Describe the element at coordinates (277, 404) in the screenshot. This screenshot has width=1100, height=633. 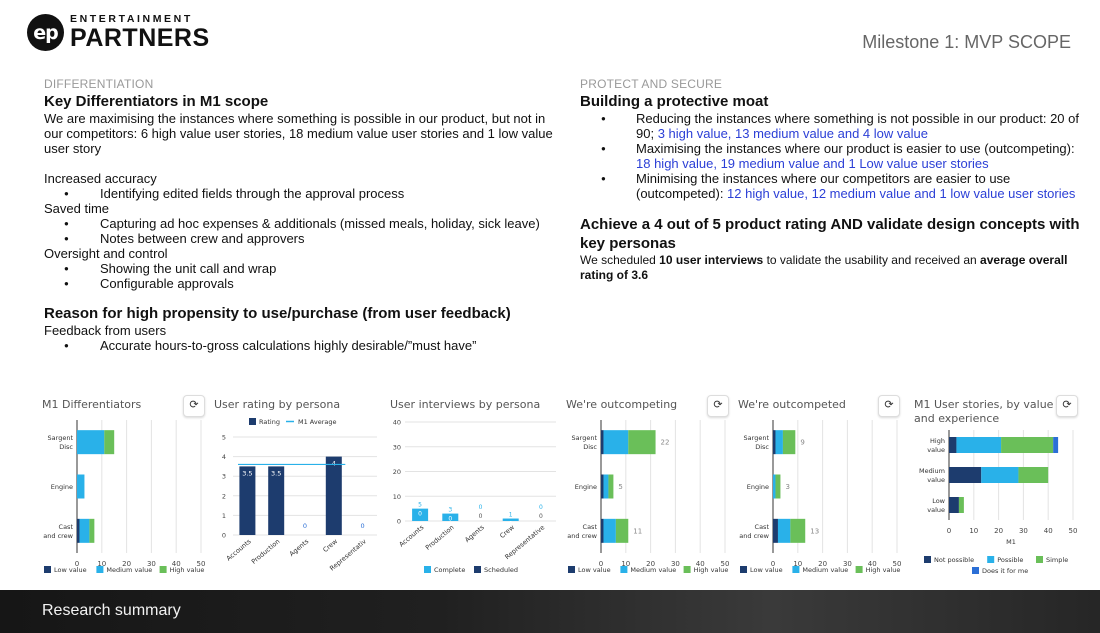
I see `chart-title: User rating by persona` at that location.